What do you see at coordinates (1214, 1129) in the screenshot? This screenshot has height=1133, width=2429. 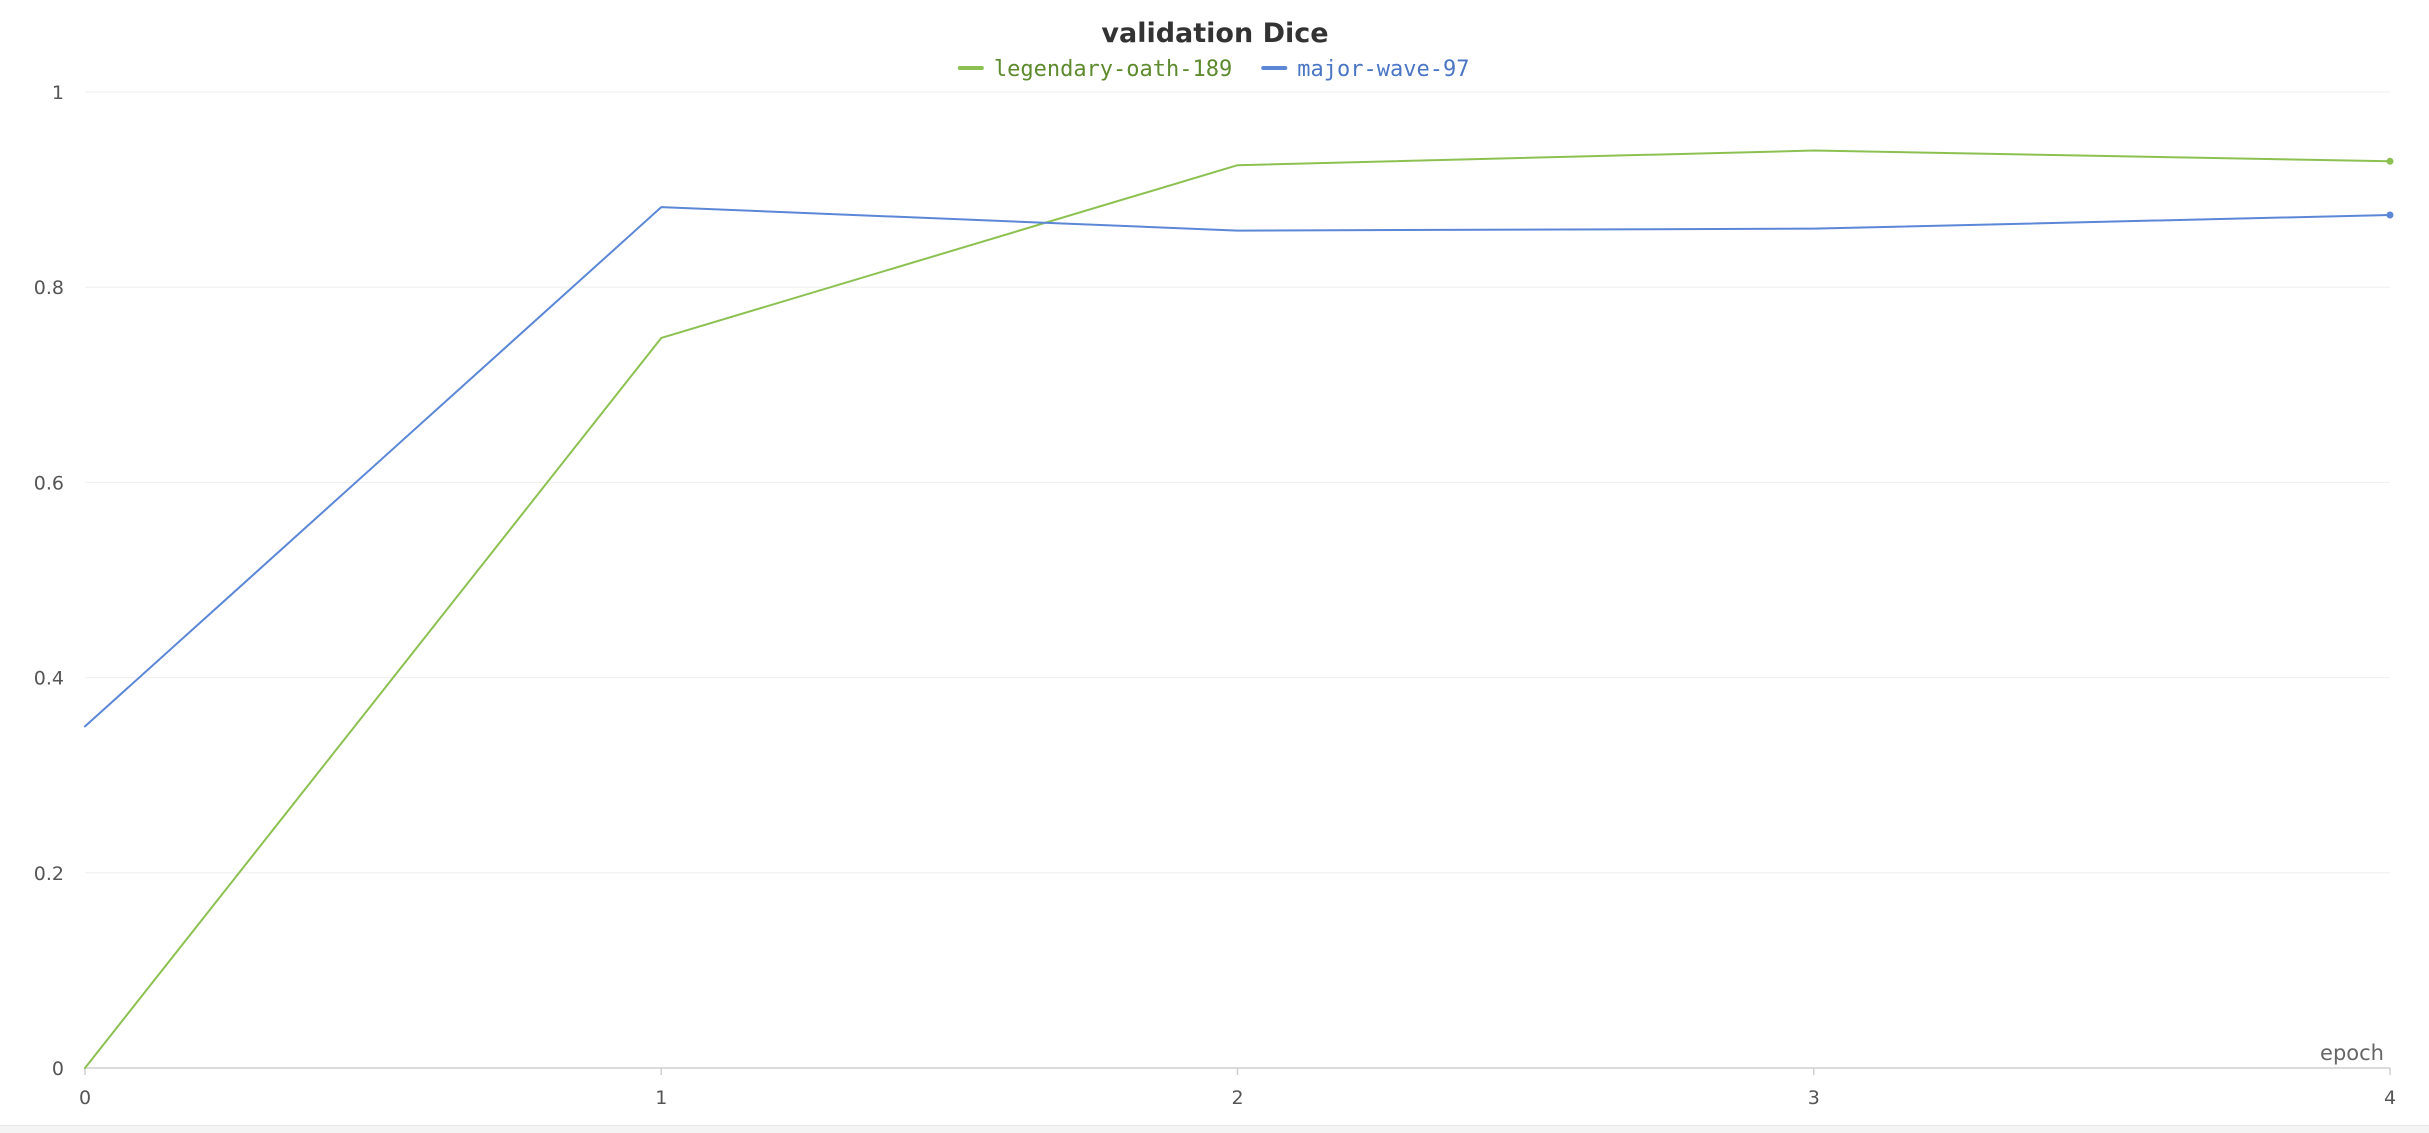 I see `panel-bottom-border` at bounding box center [1214, 1129].